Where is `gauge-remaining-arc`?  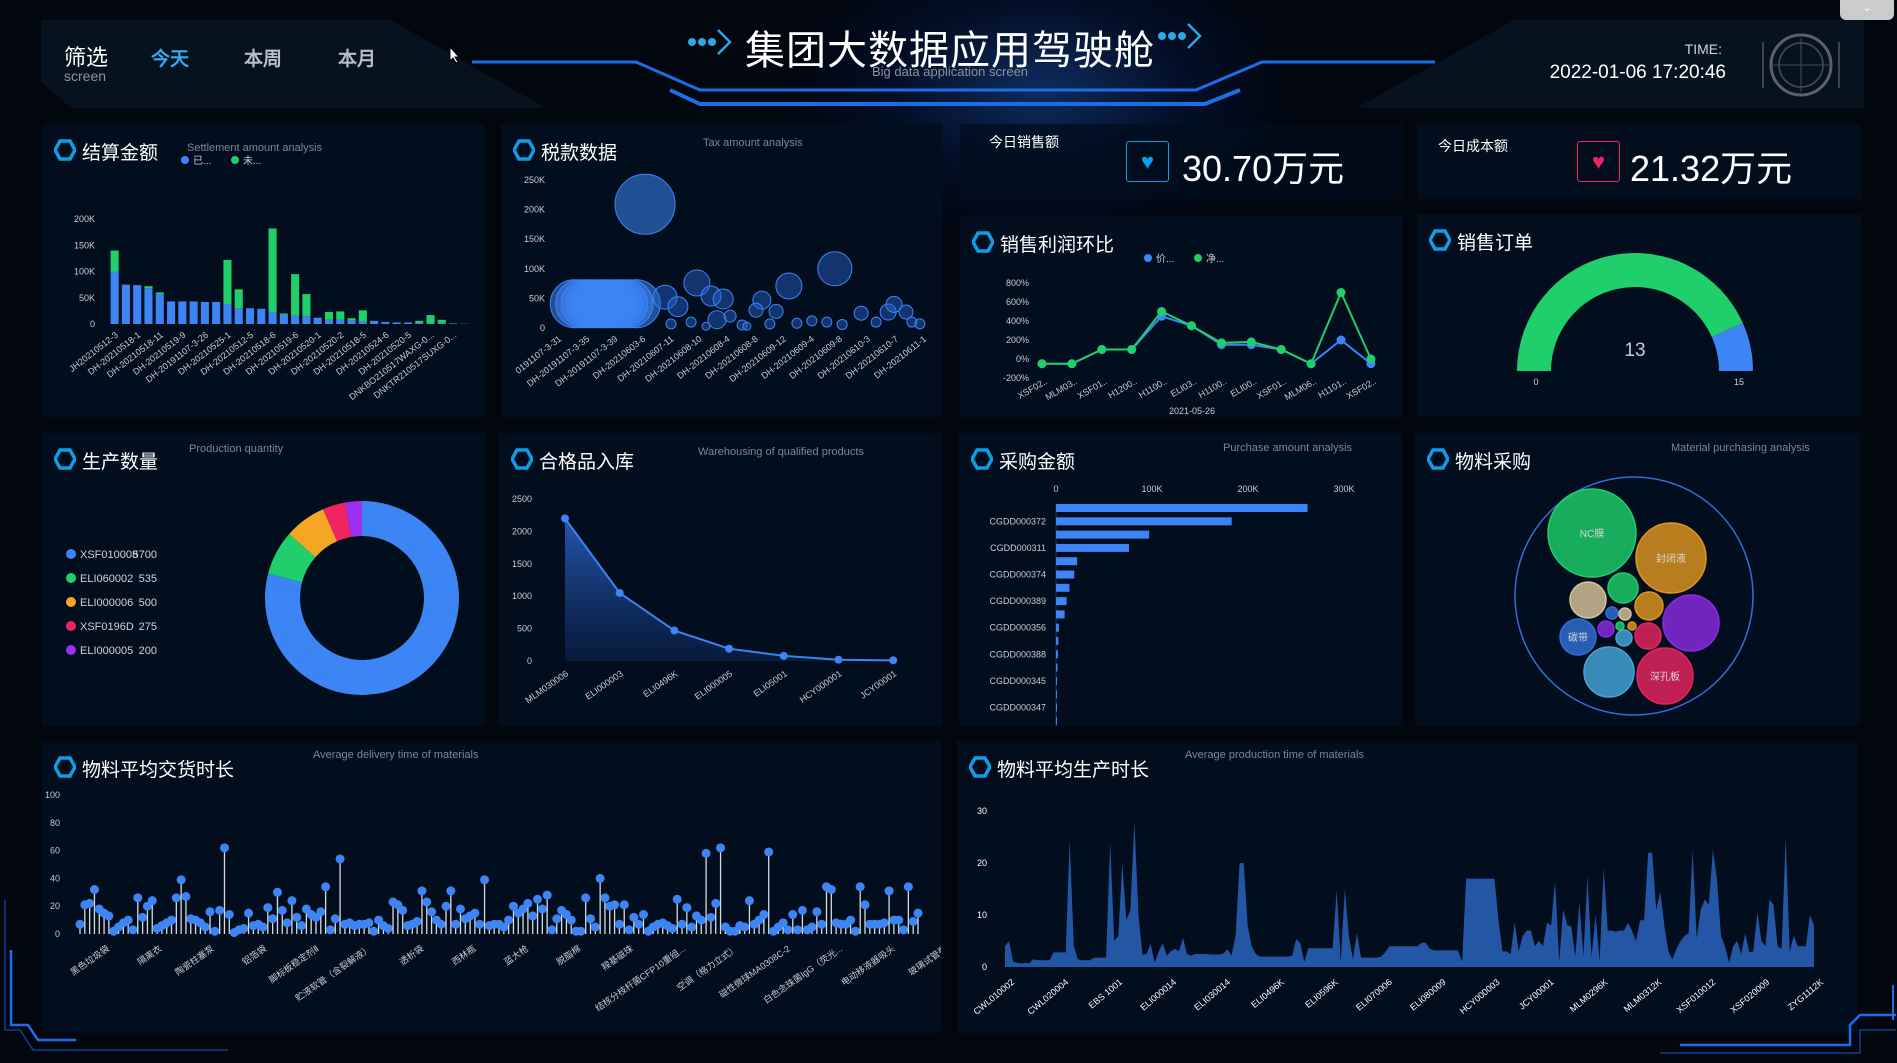 gauge-remaining-arc is located at coordinates (1732, 347).